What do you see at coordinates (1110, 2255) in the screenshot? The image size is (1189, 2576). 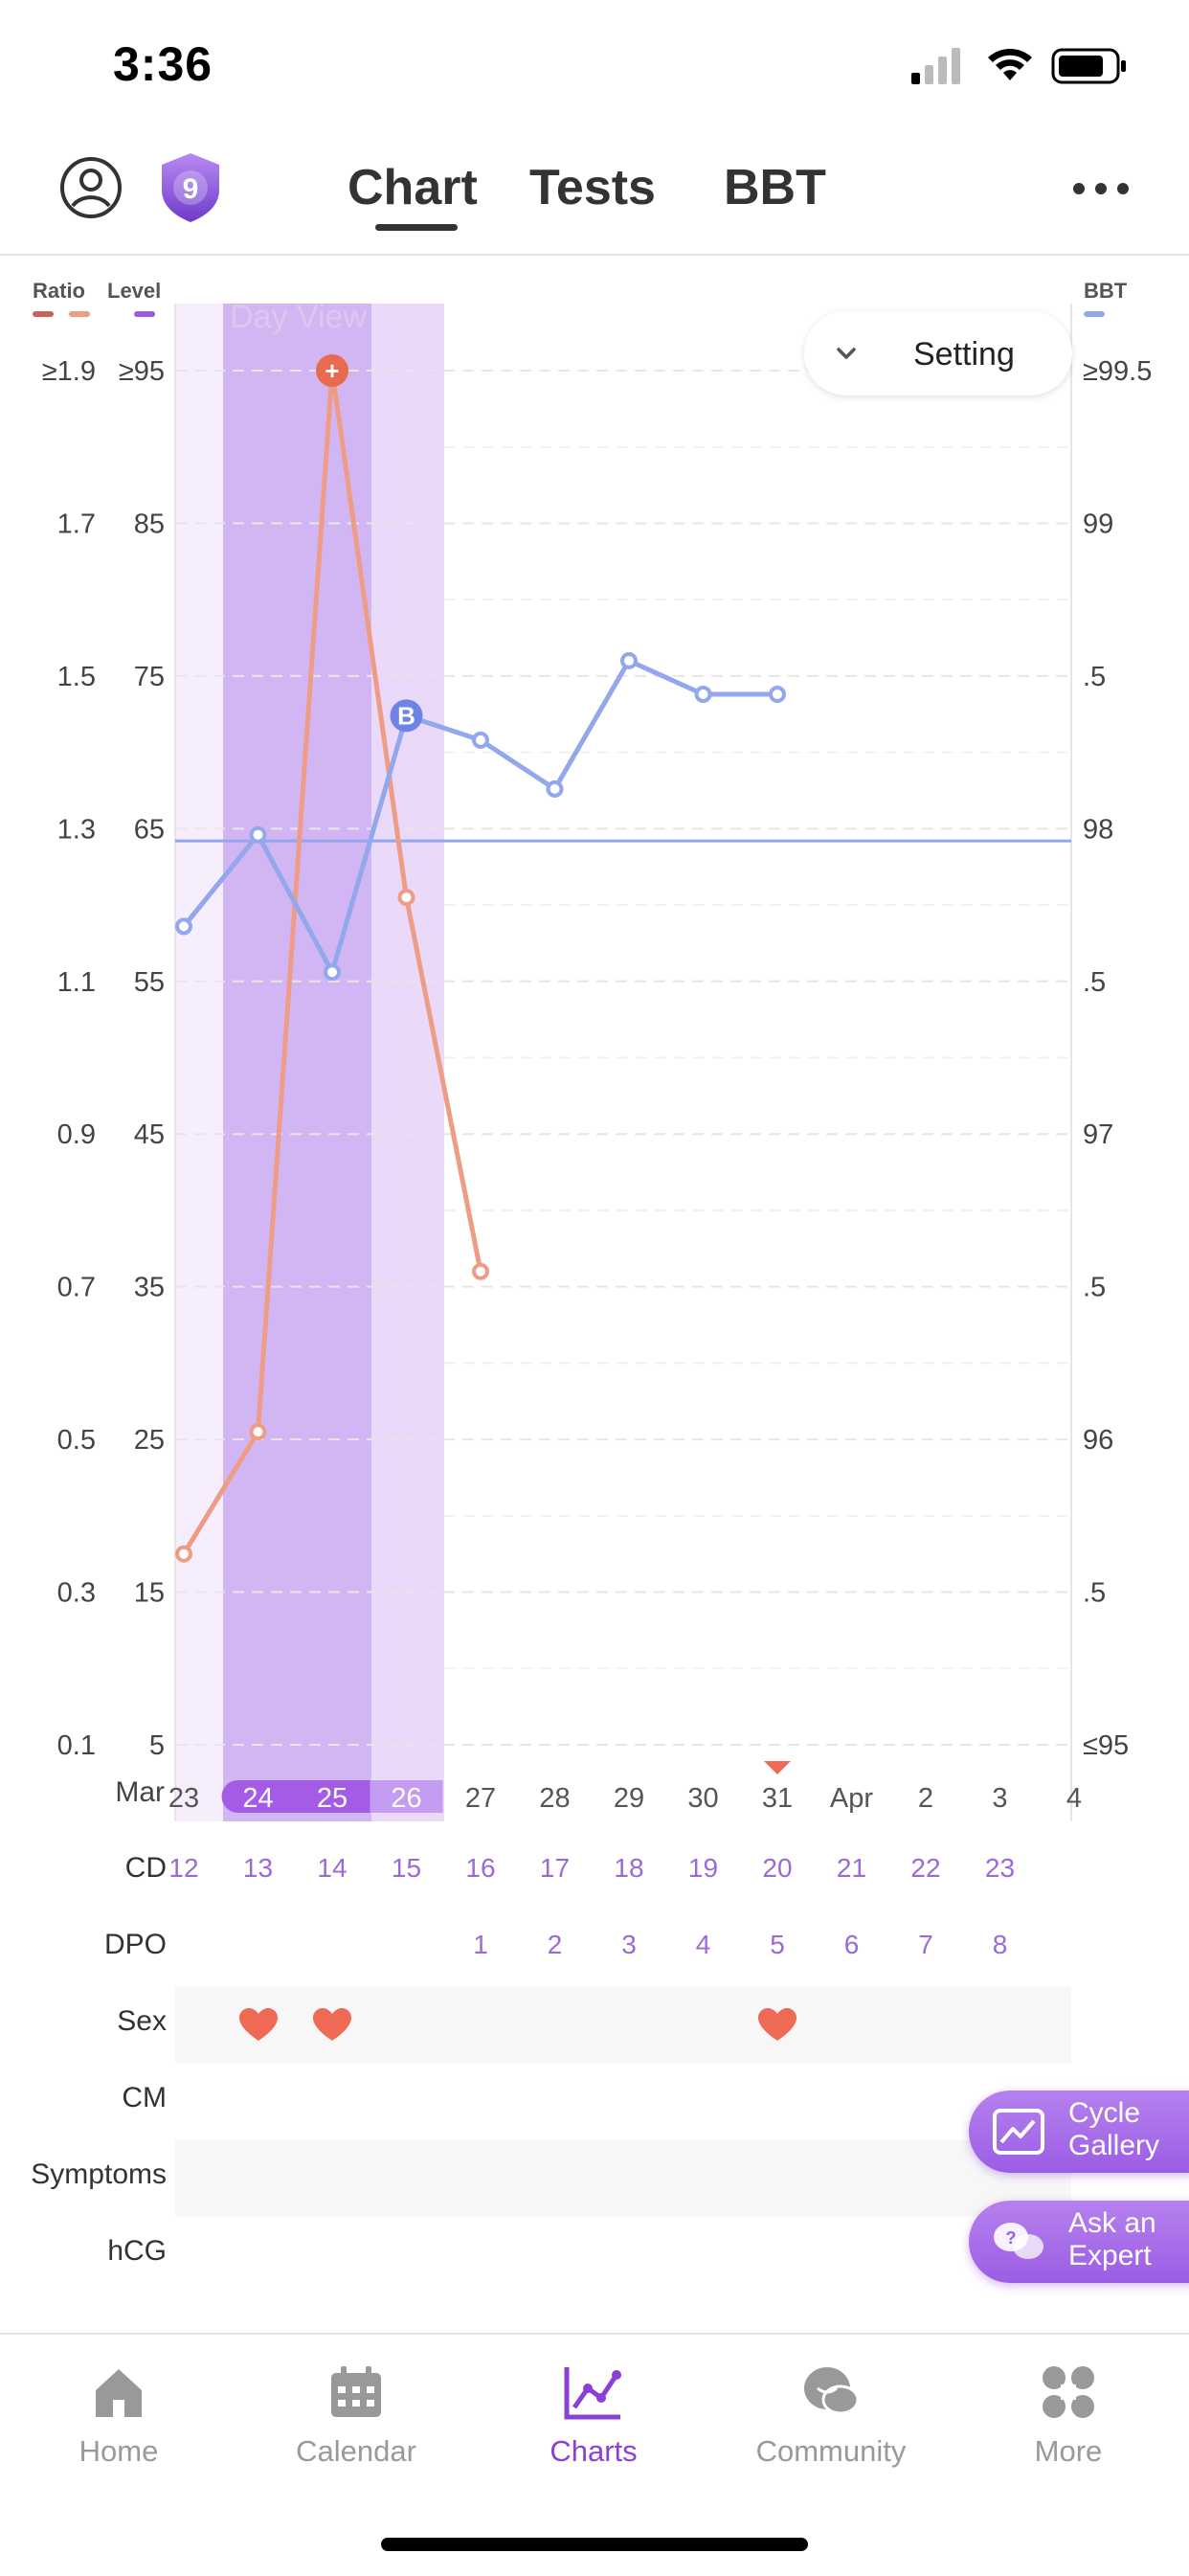 I see `ask-expert-line2: Expert` at bounding box center [1110, 2255].